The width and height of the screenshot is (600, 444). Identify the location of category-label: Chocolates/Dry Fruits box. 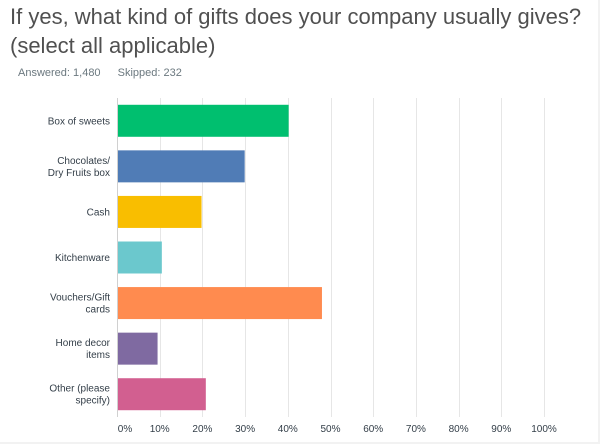
(79, 167).